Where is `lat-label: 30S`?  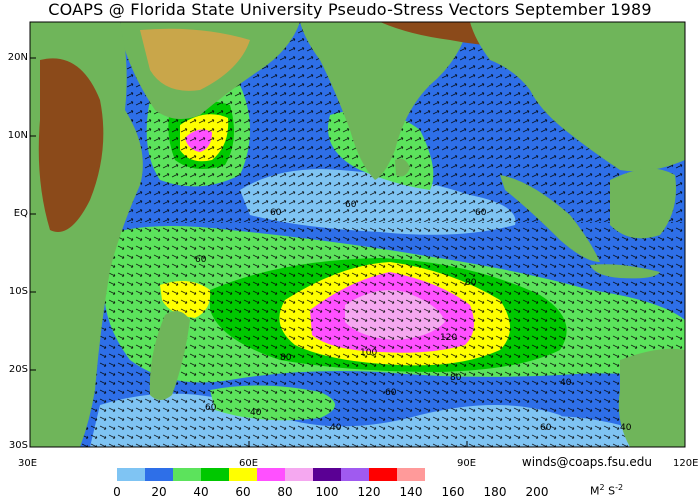 lat-label: 30S is located at coordinates (18, 445).